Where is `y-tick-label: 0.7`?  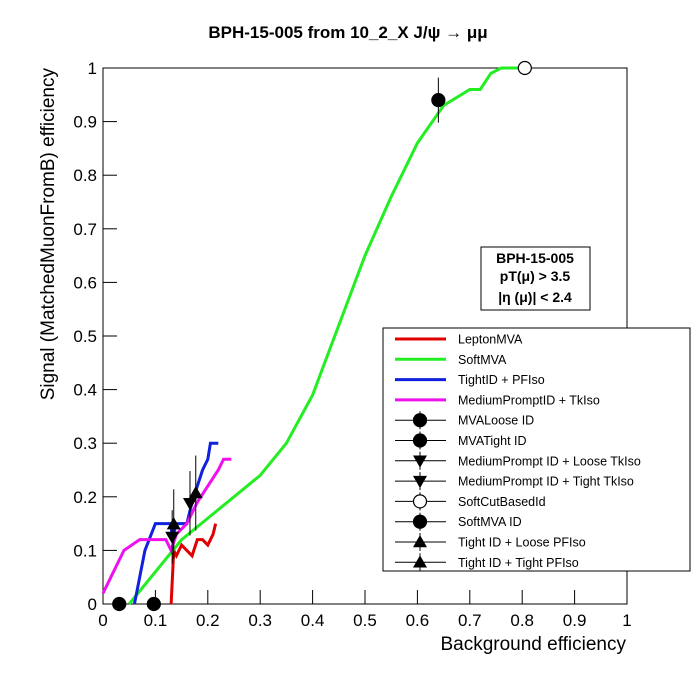 y-tick-label: 0.7 is located at coordinates (85, 229).